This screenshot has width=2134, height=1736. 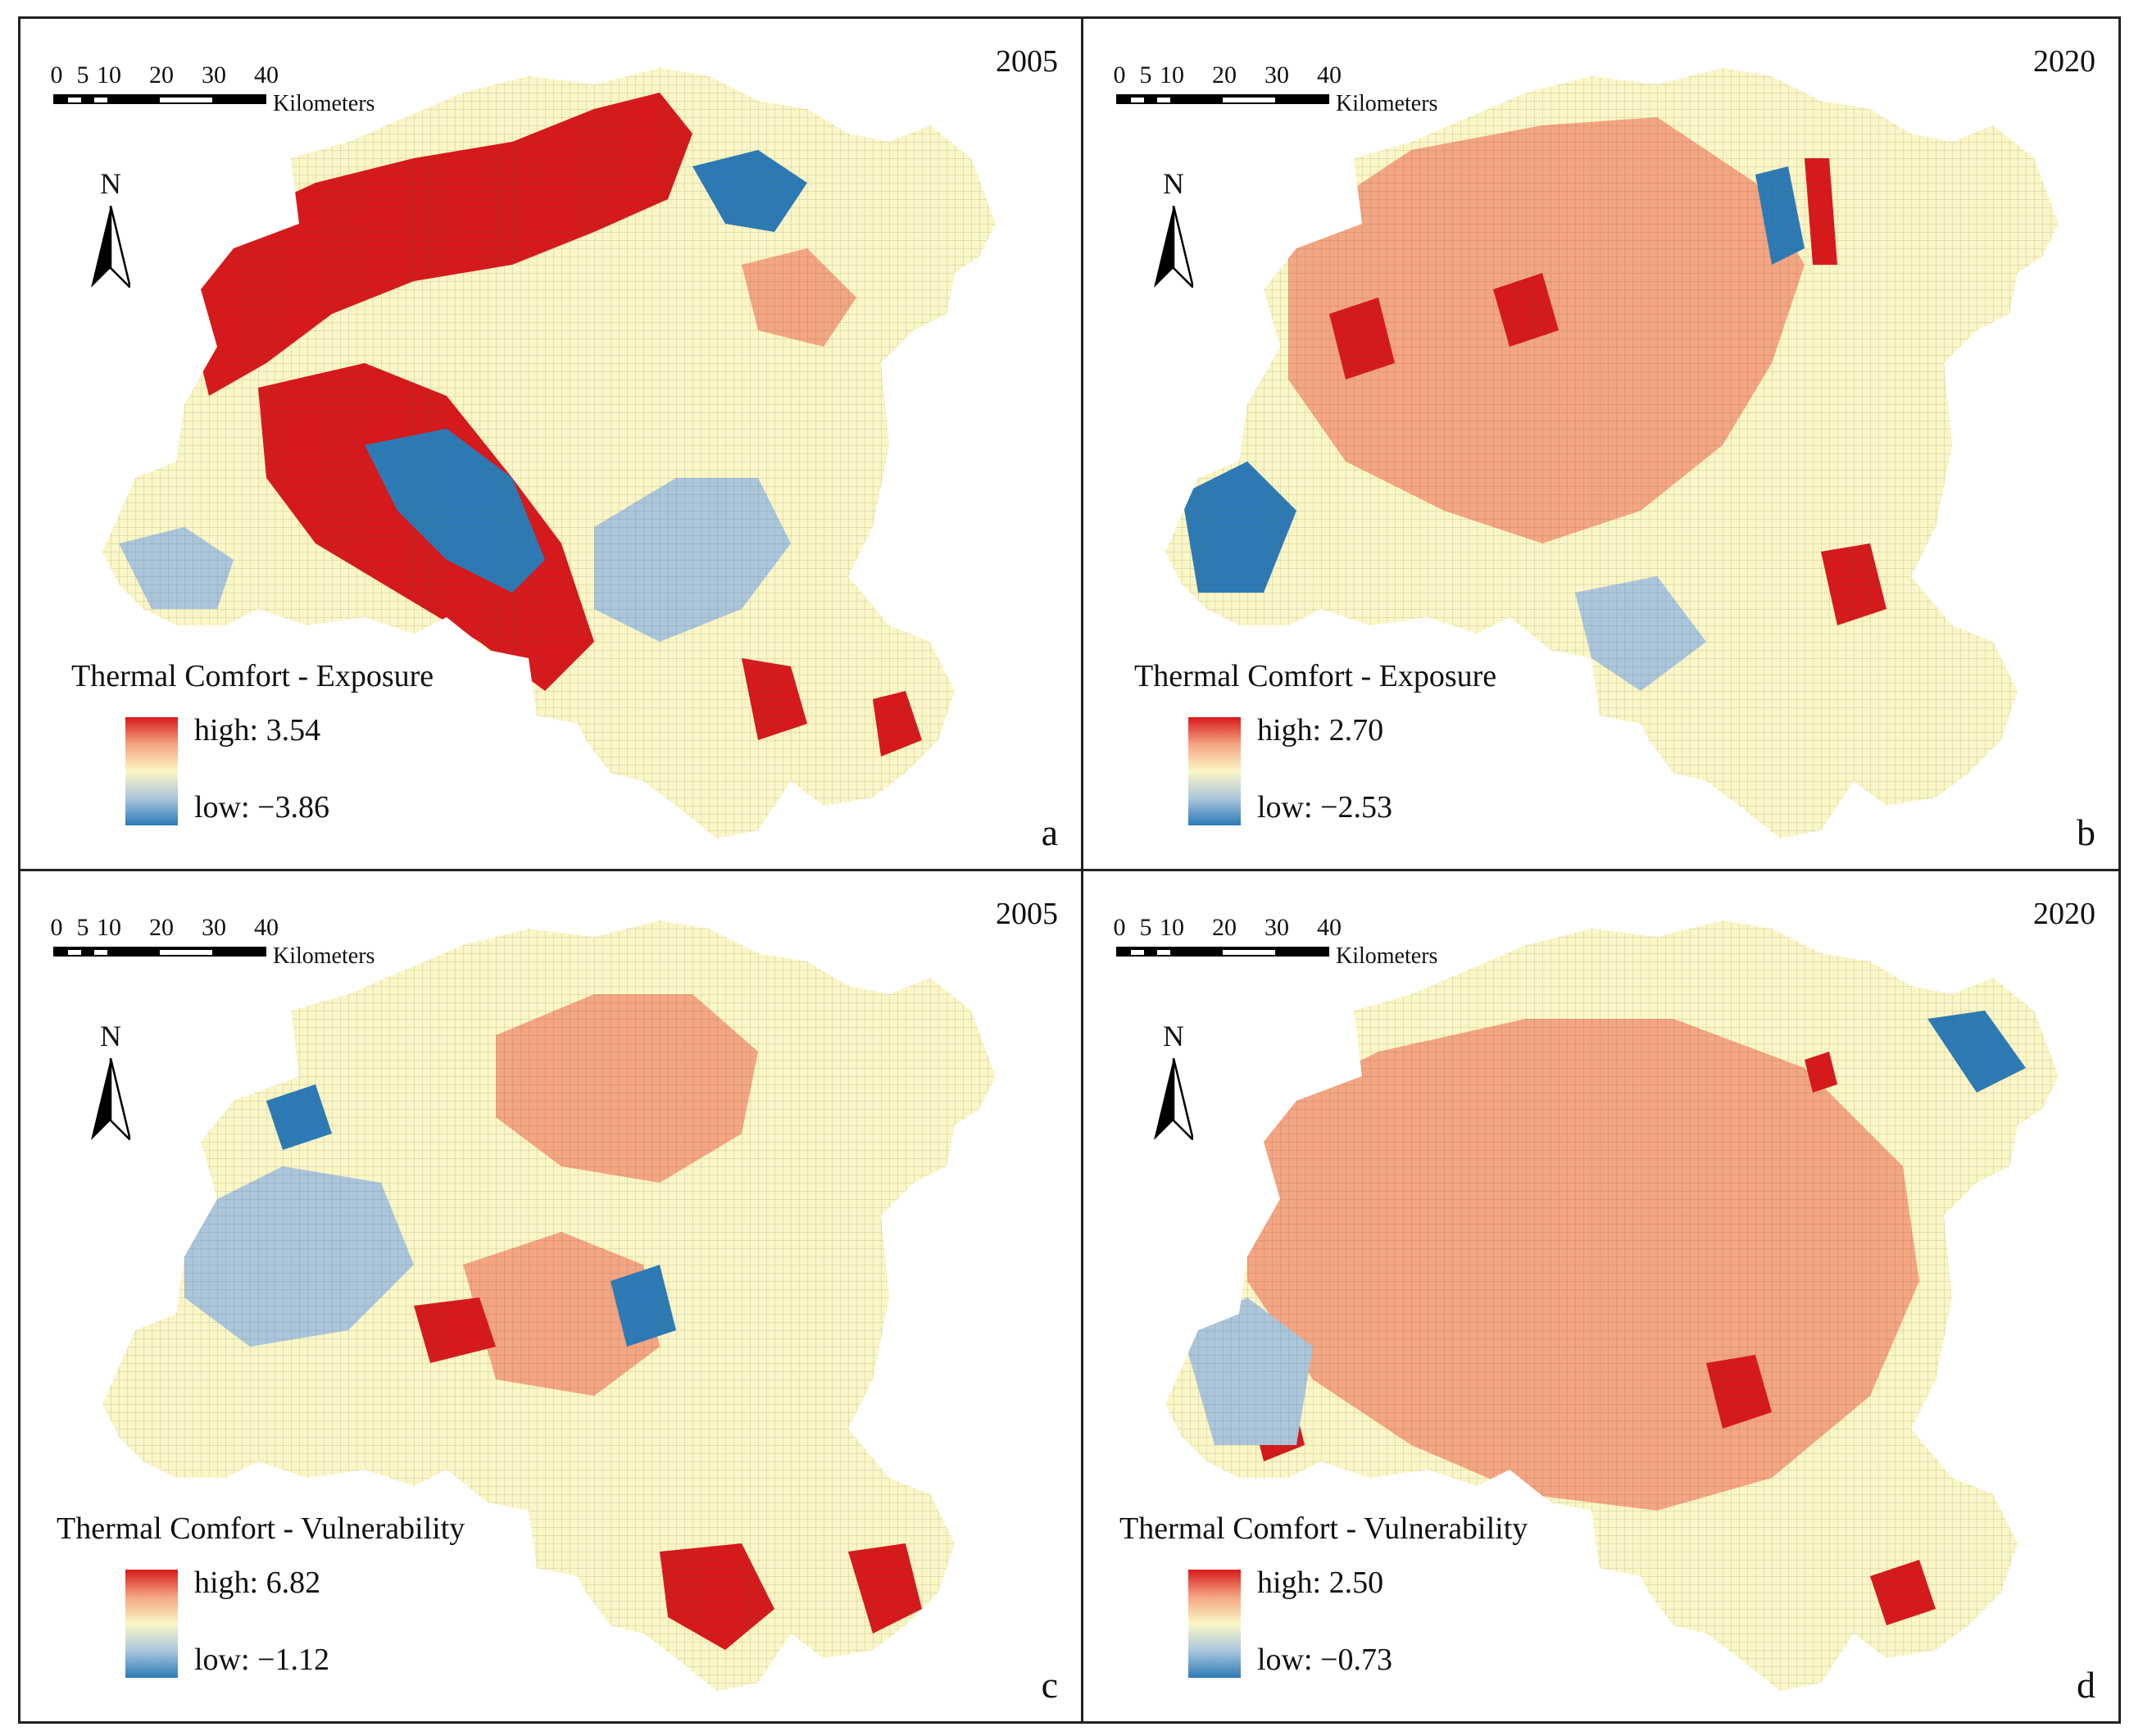 What do you see at coordinates (1325, 1660) in the screenshot?
I see `legend-low-label: low: −0.73` at bounding box center [1325, 1660].